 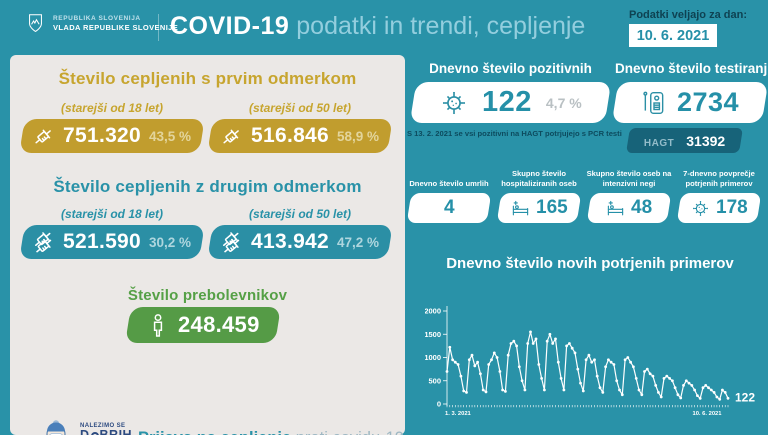 I want to click on tests-value: 2734, so click(x=708, y=102).